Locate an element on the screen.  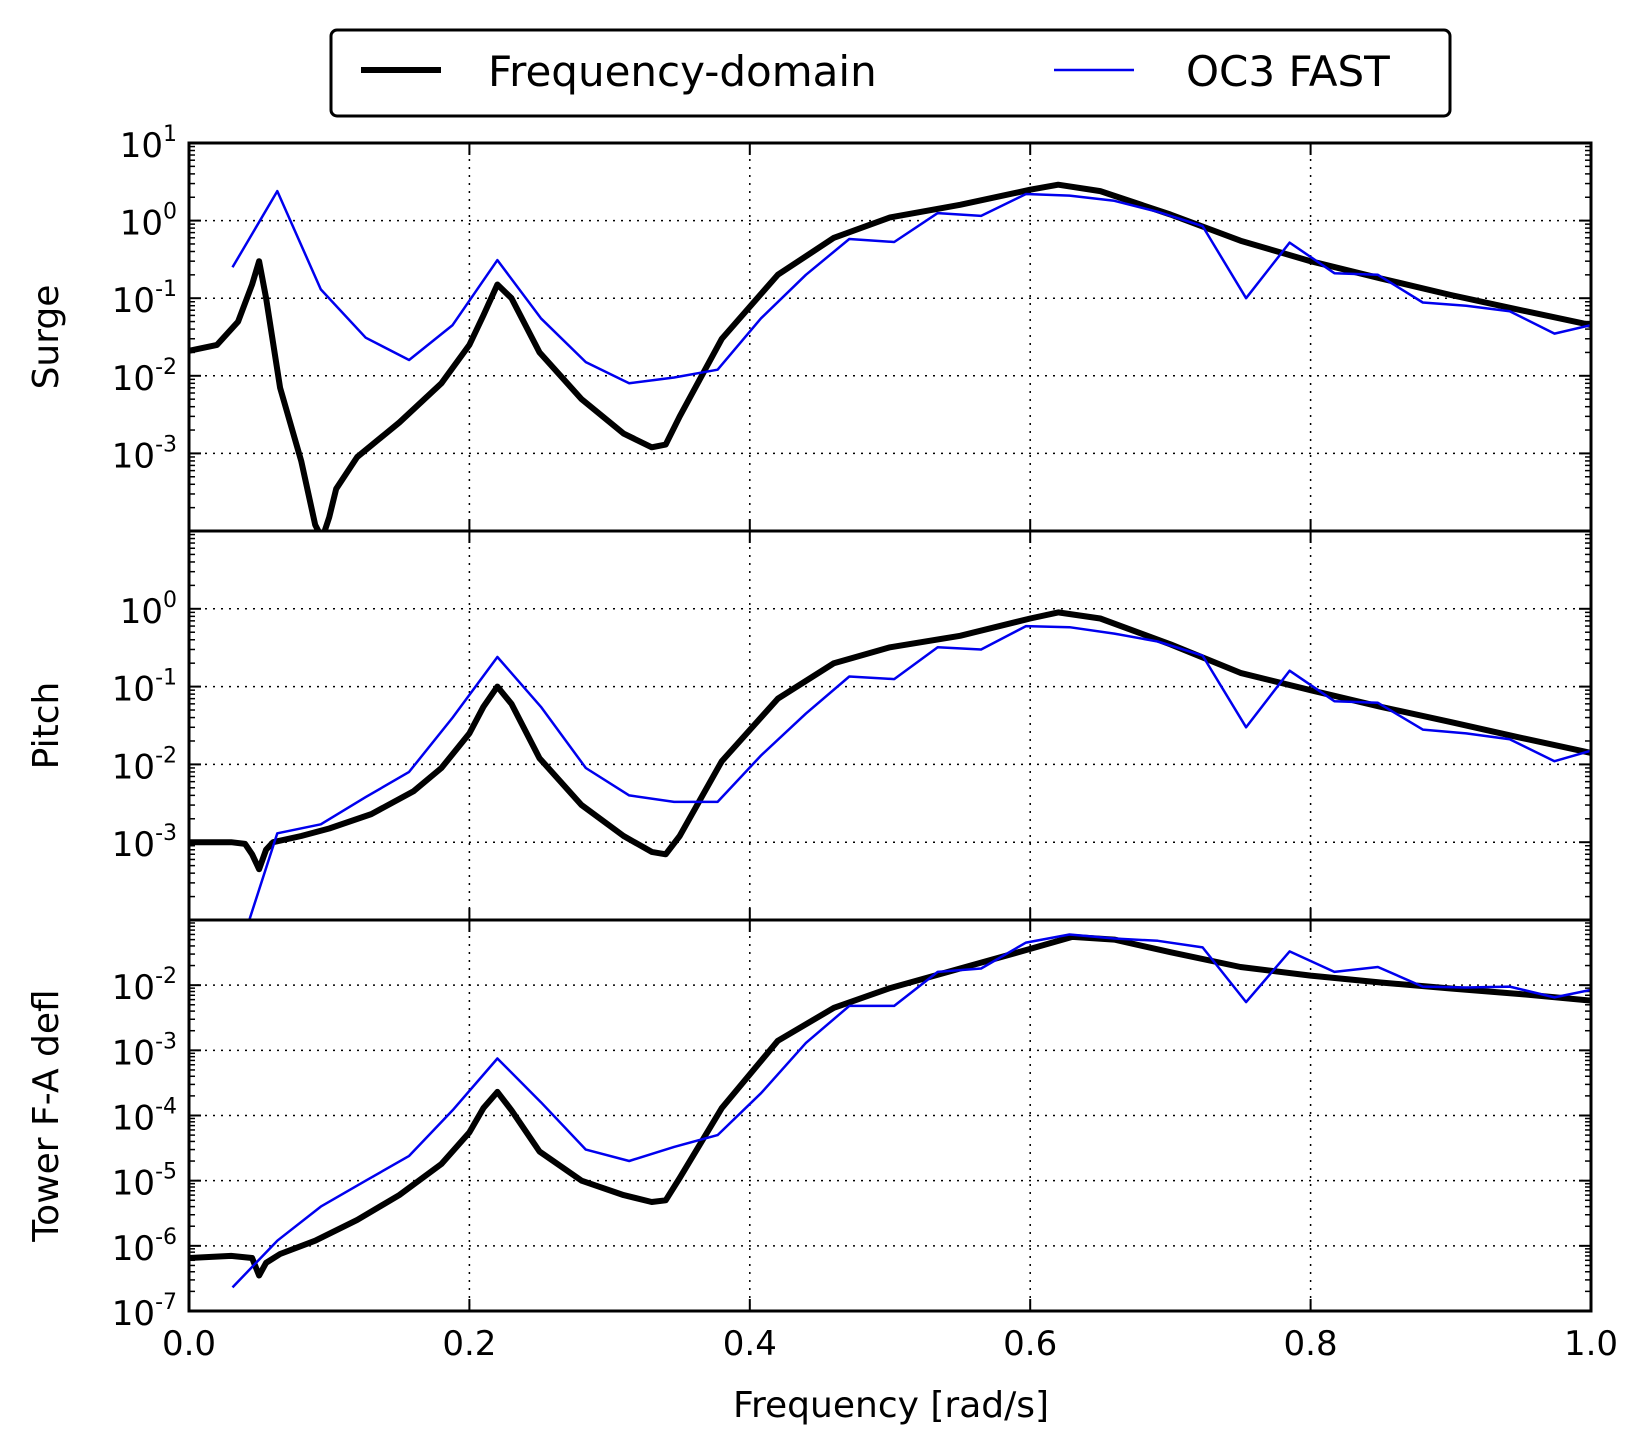
x-tick-label: 0.2 is located at coordinates (469, 1344).